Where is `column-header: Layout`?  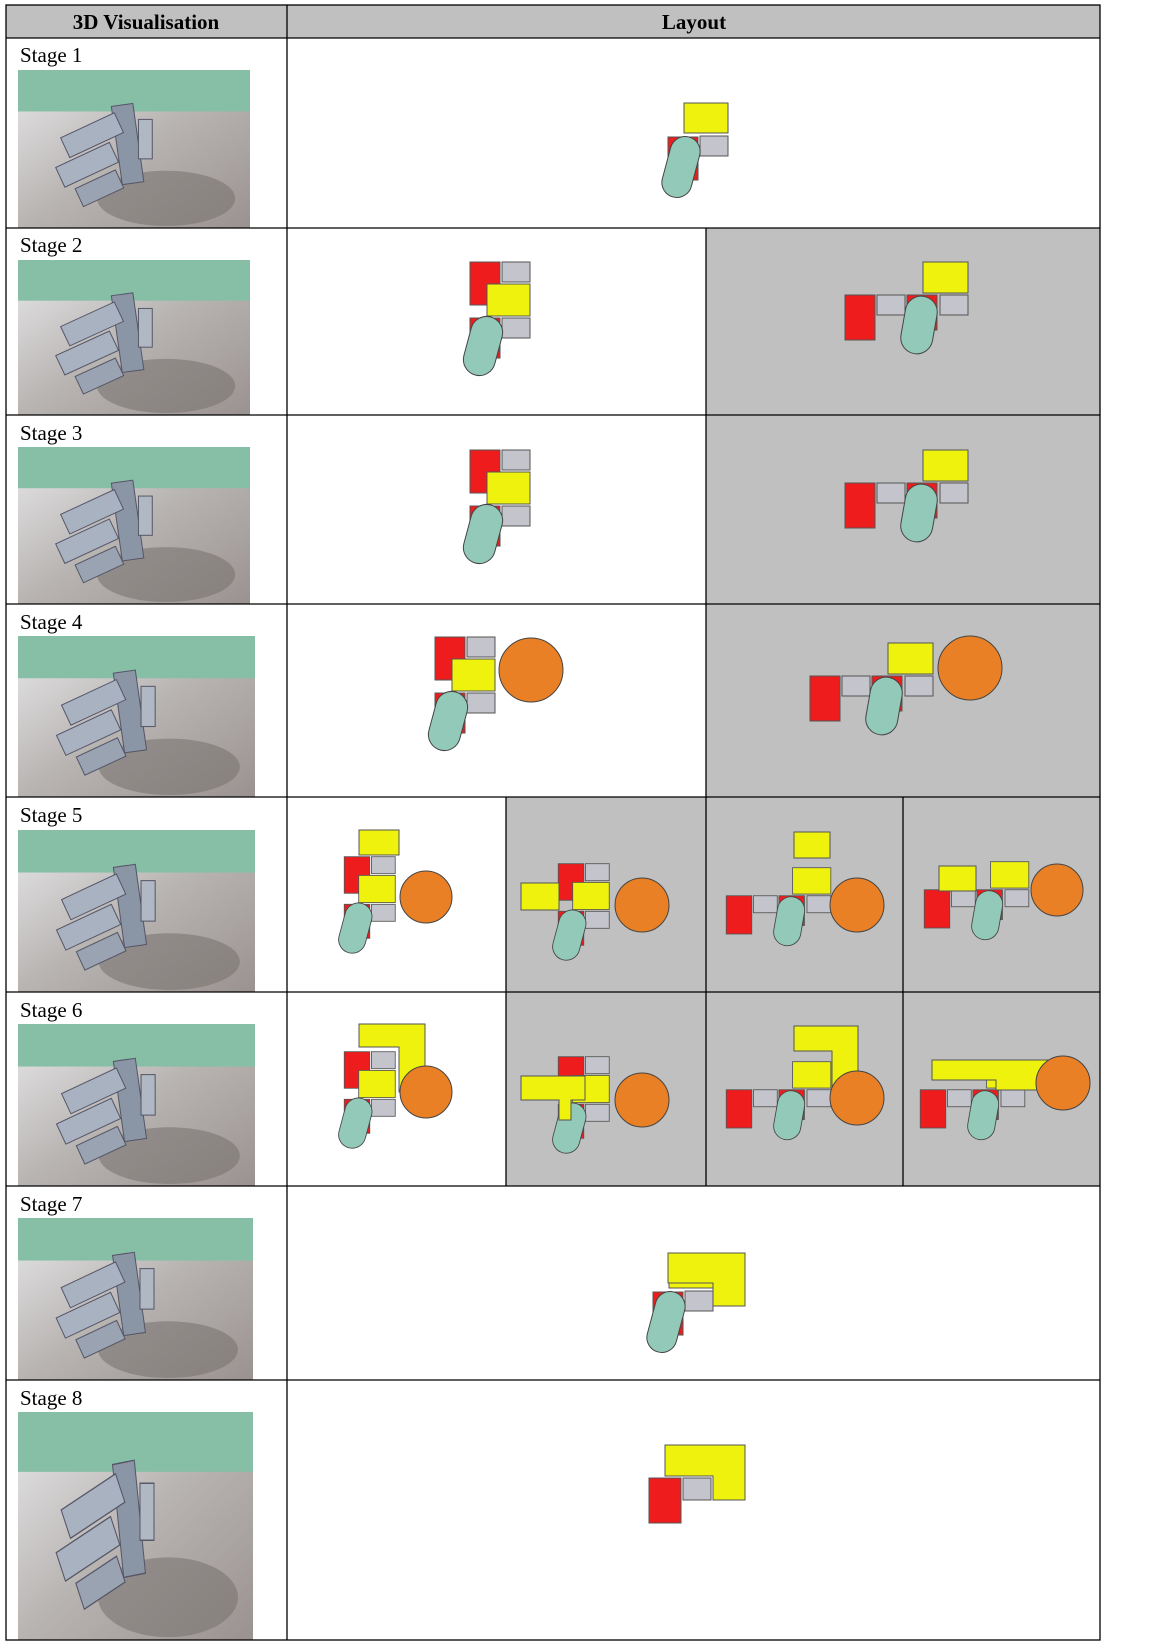 column-header: Layout is located at coordinates (694, 22).